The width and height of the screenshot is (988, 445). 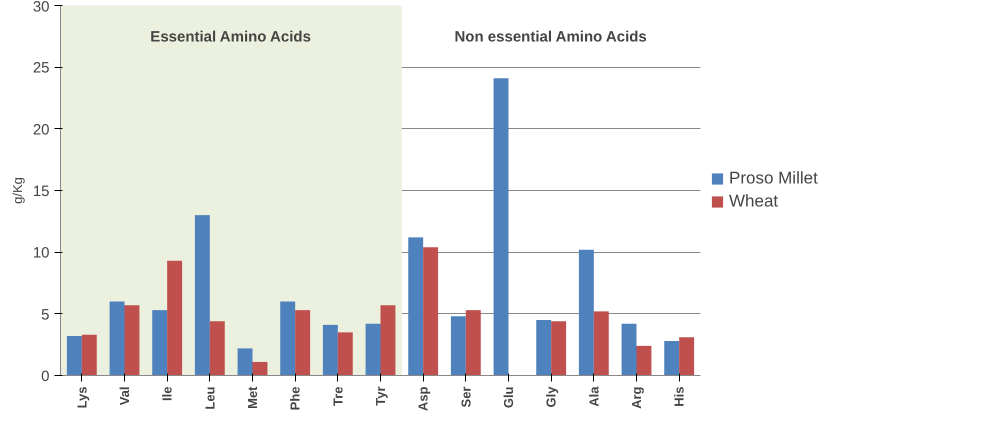 What do you see at coordinates (167, 393) in the screenshot?
I see `x-tick-label: Ile` at bounding box center [167, 393].